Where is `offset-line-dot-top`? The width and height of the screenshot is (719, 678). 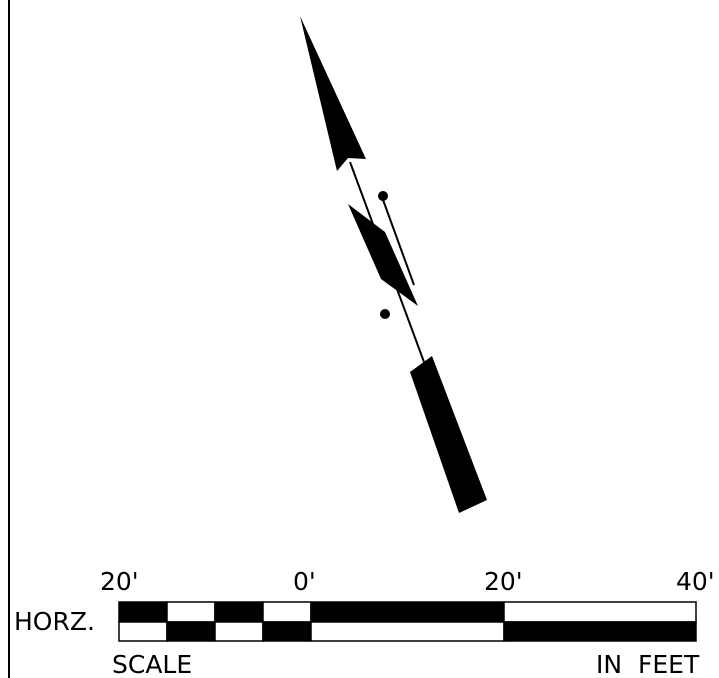
offset-line-dot-top is located at coordinates (383, 196).